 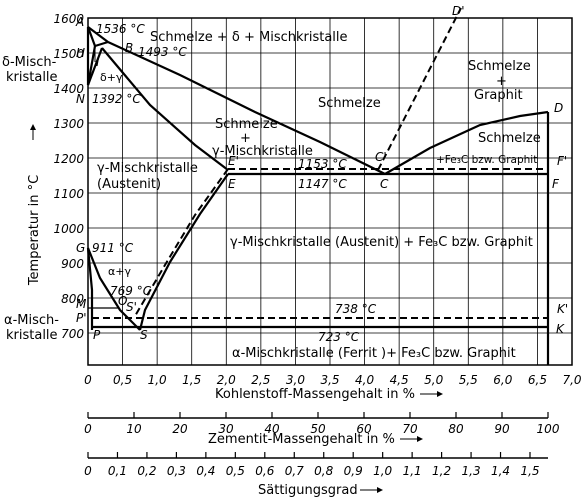 What do you see at coordinates (32, 77) in the screenshot?
I see `region-delta-left-2: kristalle` at bounding box center [32, 77].